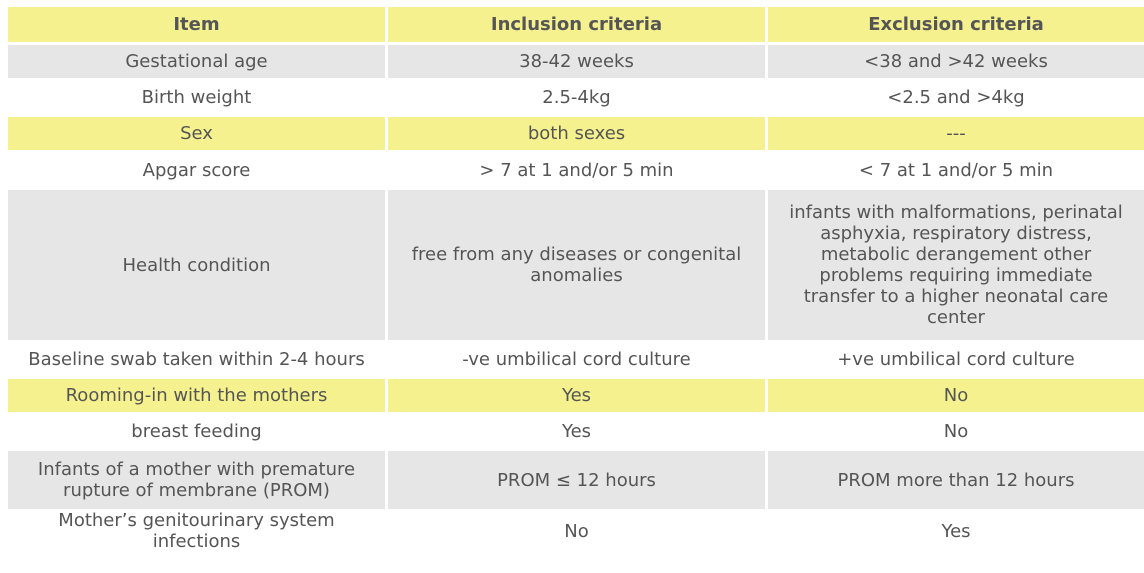 This screenshot has height=573, width=1144. I want to click on table-row: Birth weight 2.5-4kg <2.5 and >4kg, so click(576, 97).